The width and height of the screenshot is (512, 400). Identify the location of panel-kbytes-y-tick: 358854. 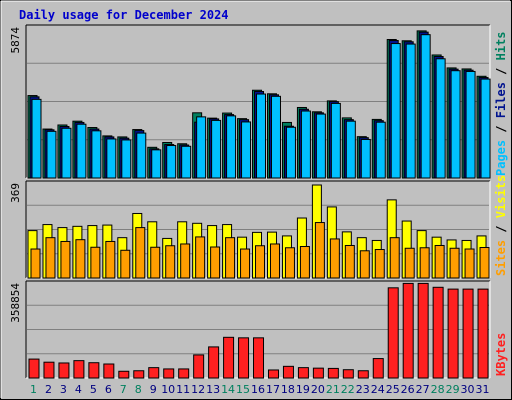
(15, 303).